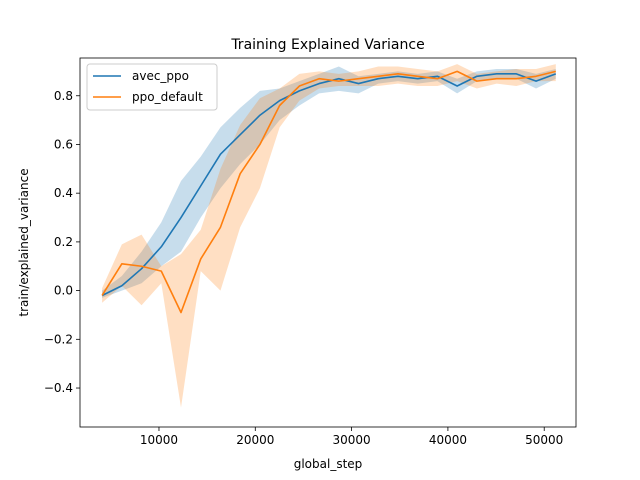 This screenshot has height=480, width=640. Describe the element at coordinates (24, 242) in the screenshot. I see `y-axis-label: train/explained_variance` at that location.